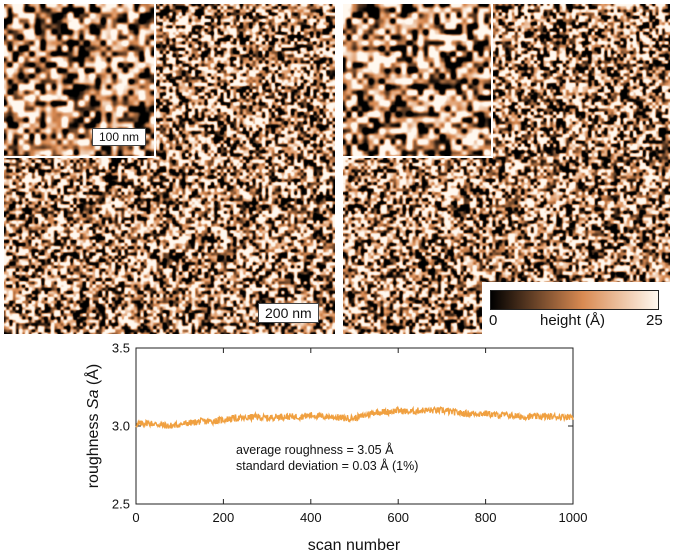 The width and height of the screenshot is (674, 554). I want to click on x-tick-label: 1000, so click(573, 517).